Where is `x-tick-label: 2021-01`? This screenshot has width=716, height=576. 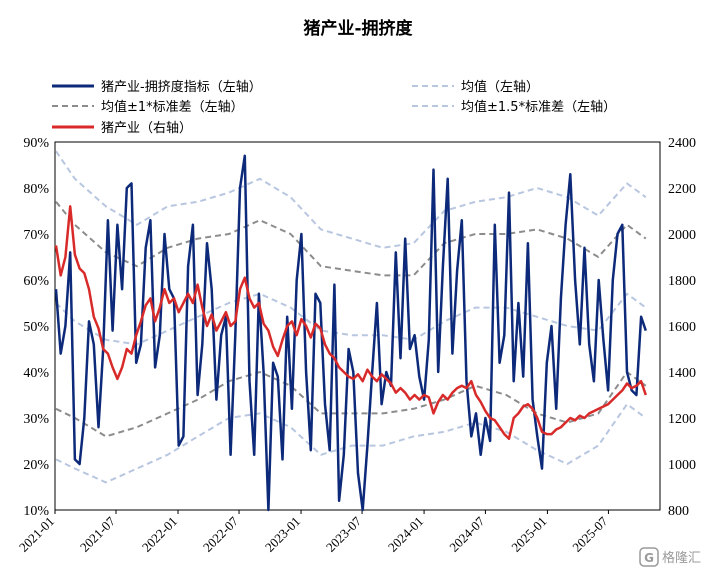
x-tick-label: 2021-01 is located at coordinates (36, 534).